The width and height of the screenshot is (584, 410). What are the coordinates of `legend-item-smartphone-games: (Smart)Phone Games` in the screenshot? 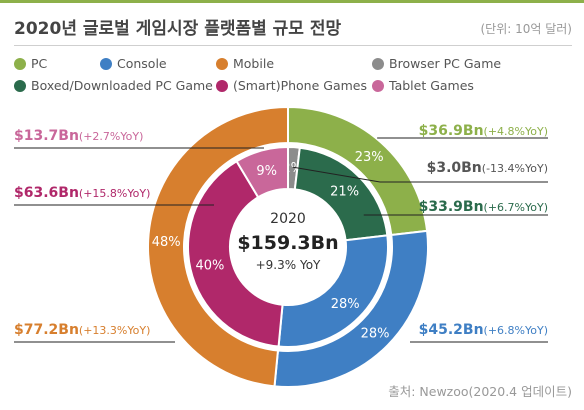 It's located at (291, 85).